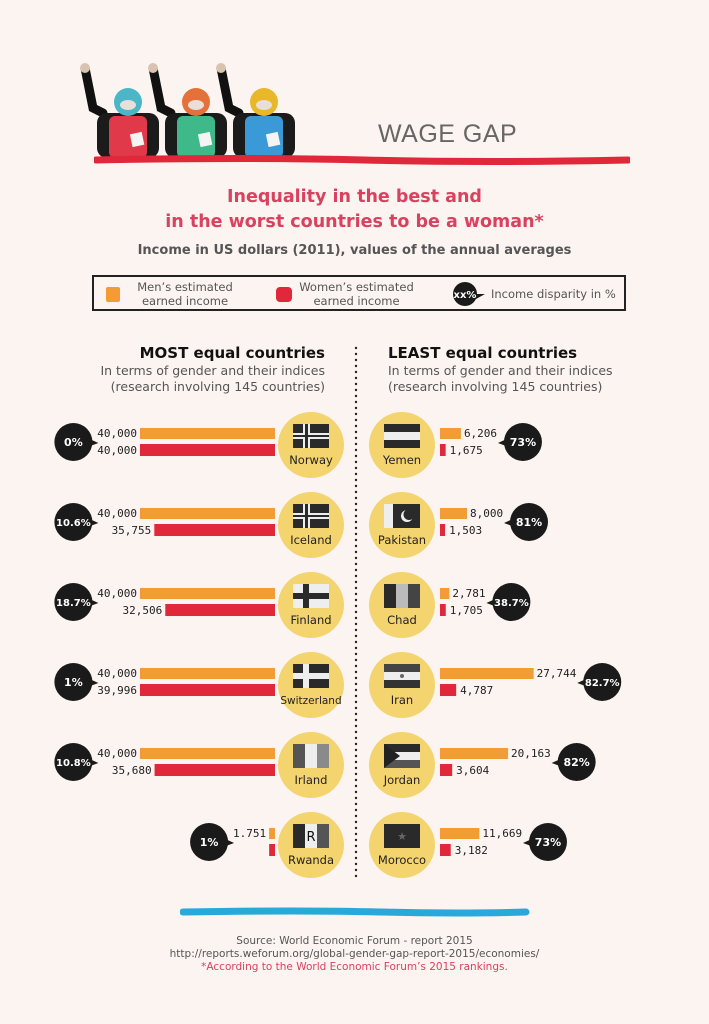  Describe the element at coordinates (311, 765) in the screenshot. I see `country-irland: Irland` at that location.